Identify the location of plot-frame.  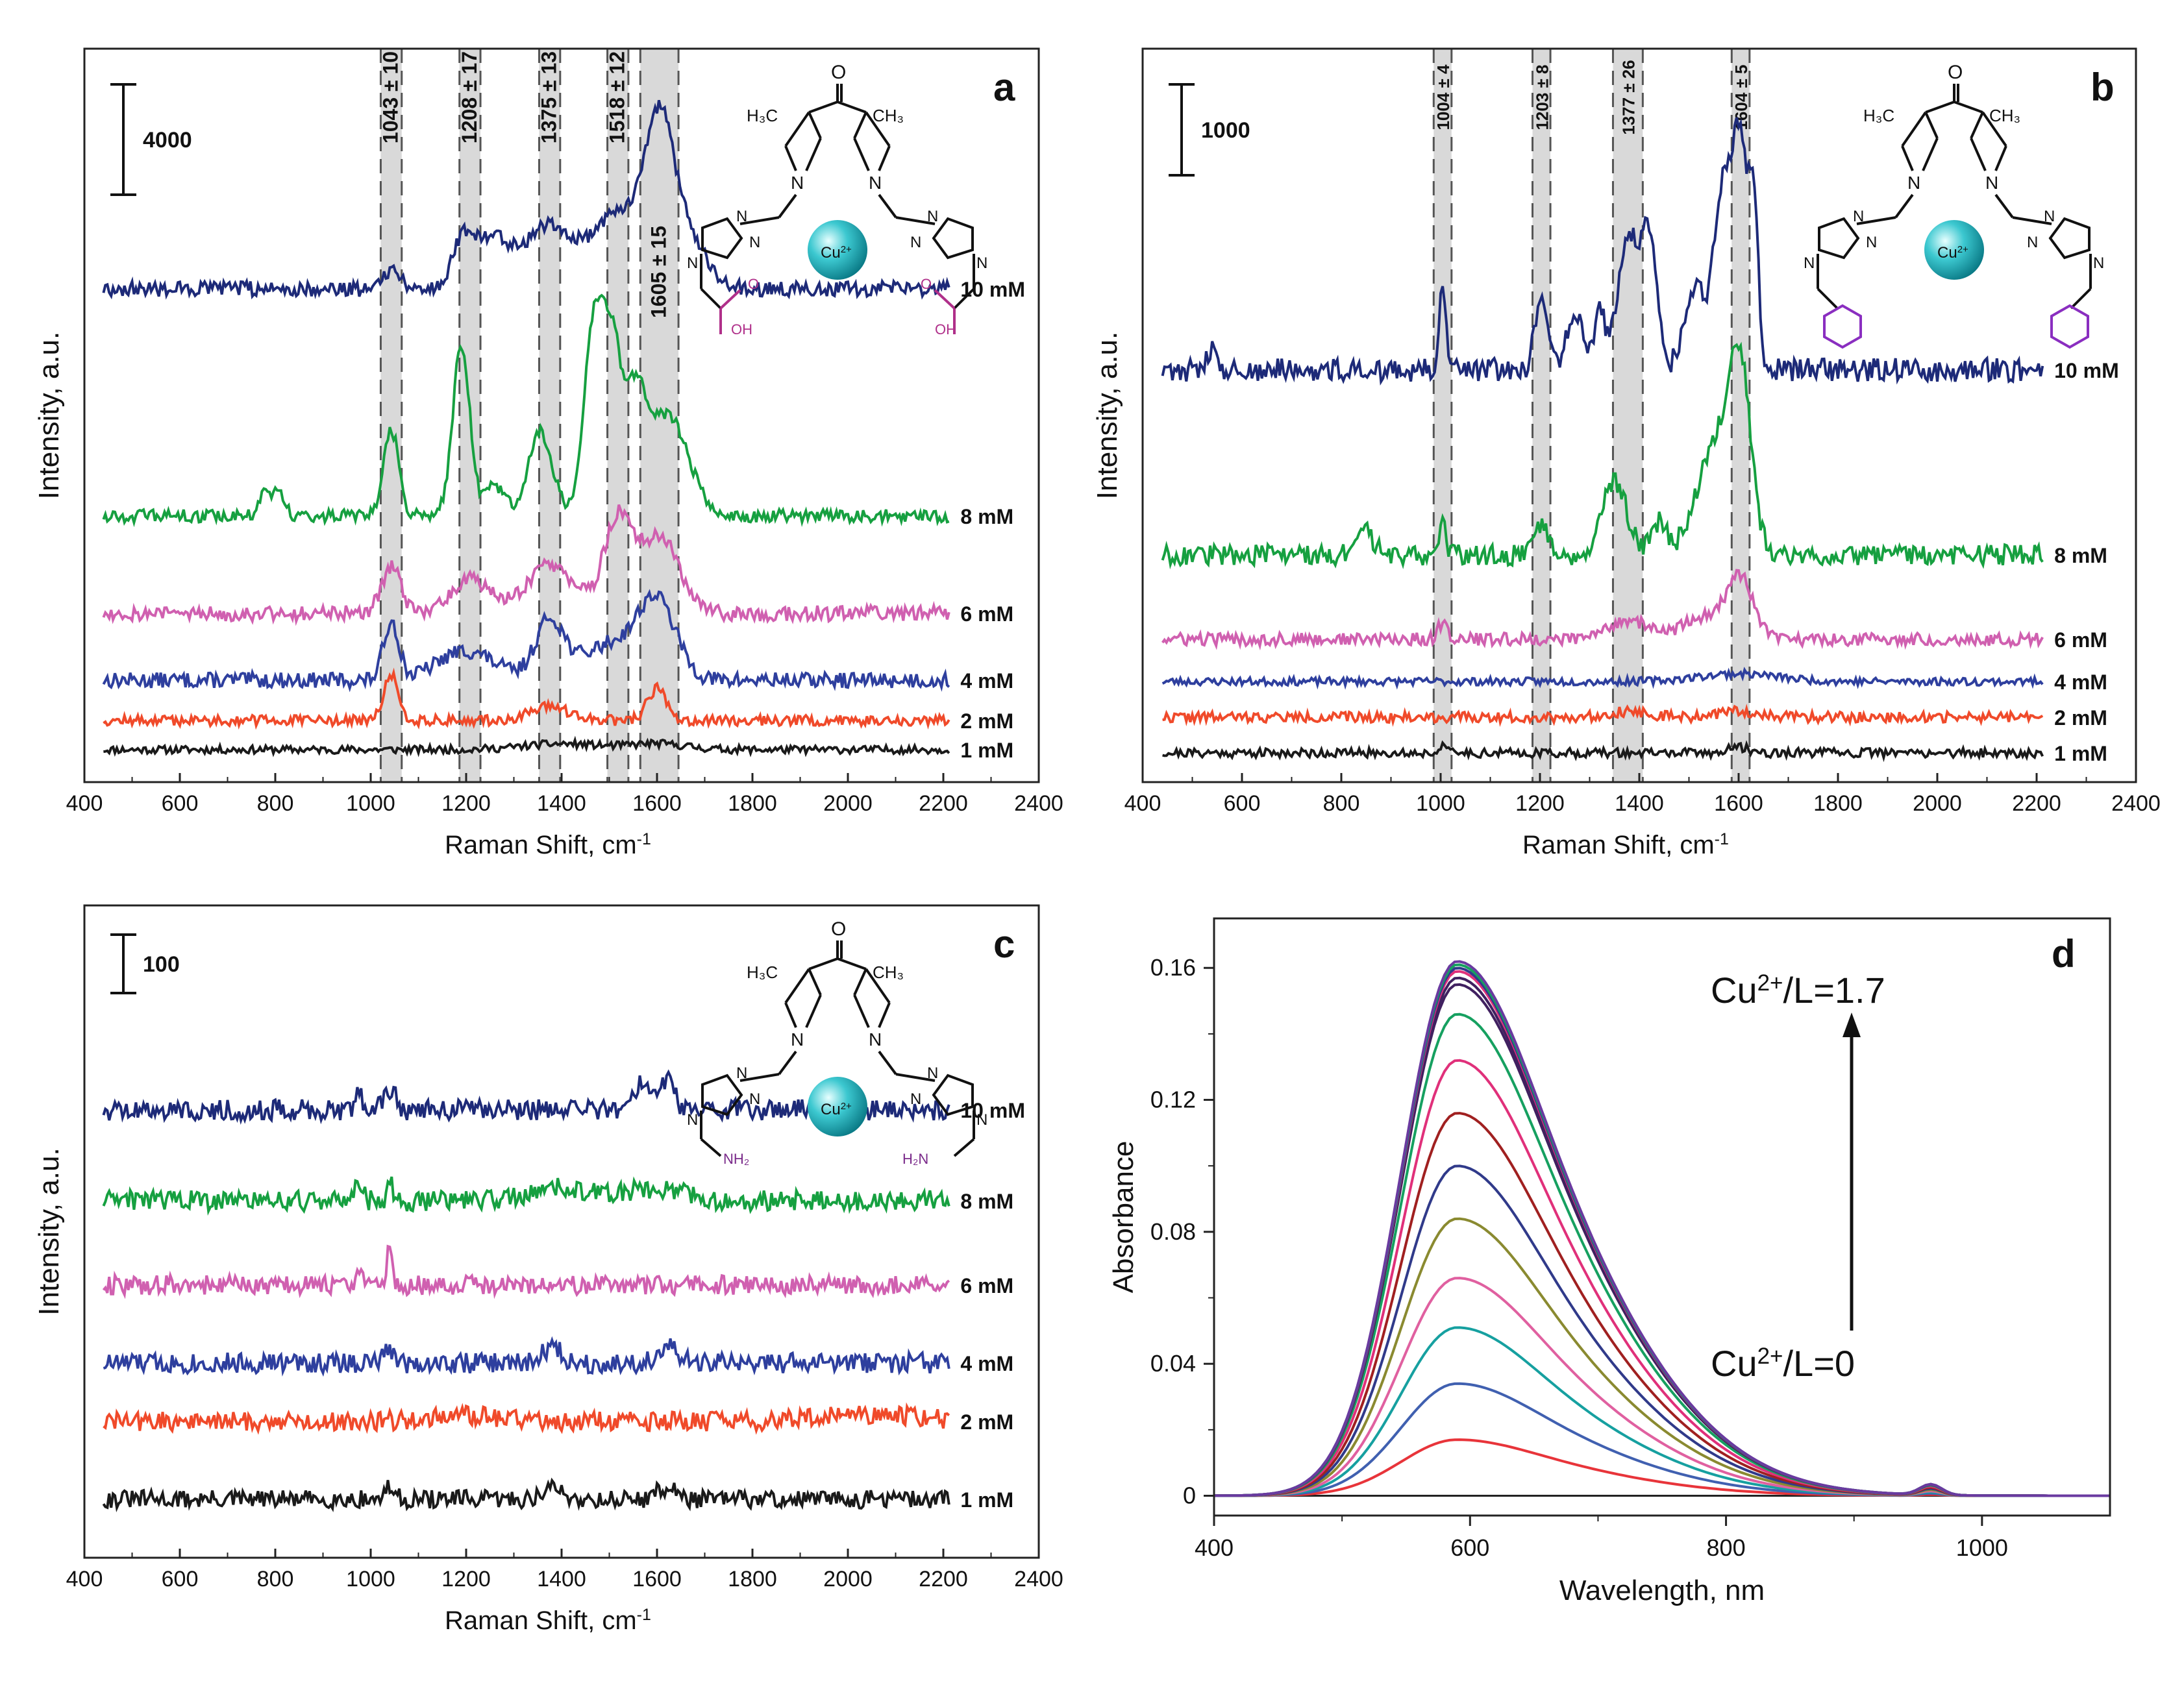
(1662, 1217).